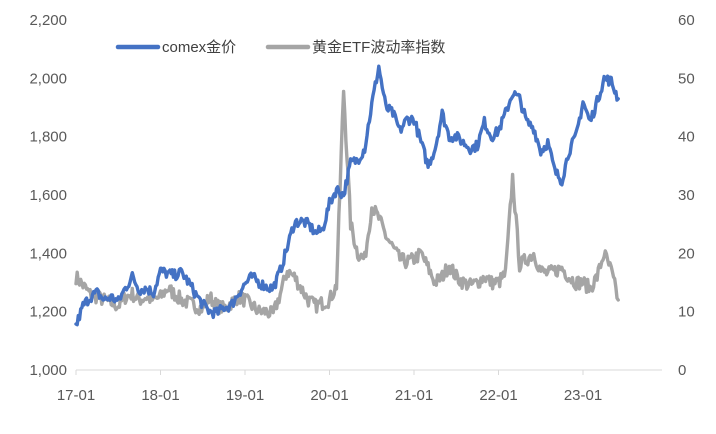 The height and width of the screenshot is (434, 716). I want to click on y-right-axis: 0 10 20 30 40 50 60, so click(686, 195).